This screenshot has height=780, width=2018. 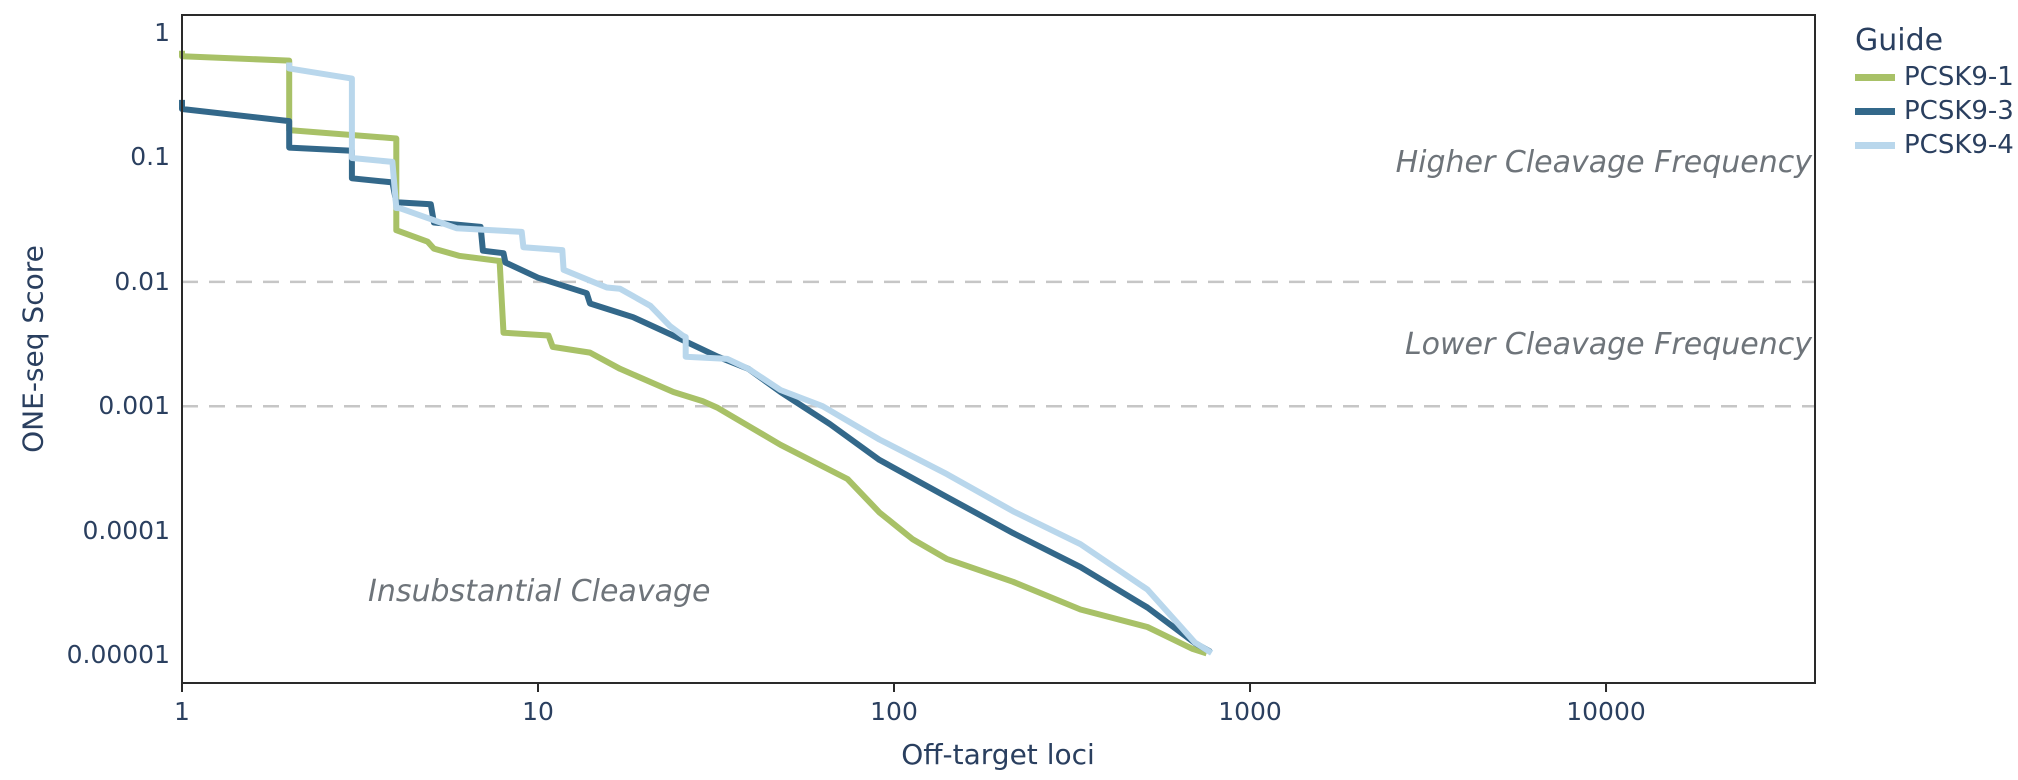 What do you see at coordinates (134, 406) in the screenshot?
I see `y-tick-label-0.001: 0.001` at bounding box center [134, 406].